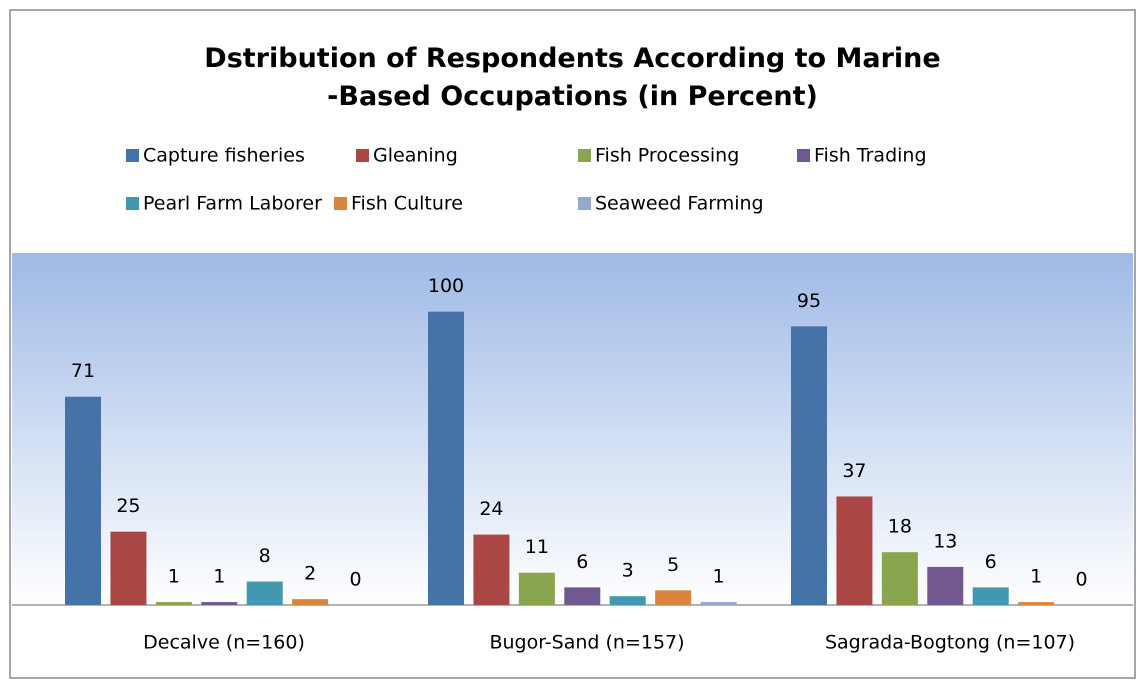 The image size is (1145, 691). What do you see at coordinates (537, 547) in the screenshot?
I see `data-label: 11` at bounding box center [537, 547].